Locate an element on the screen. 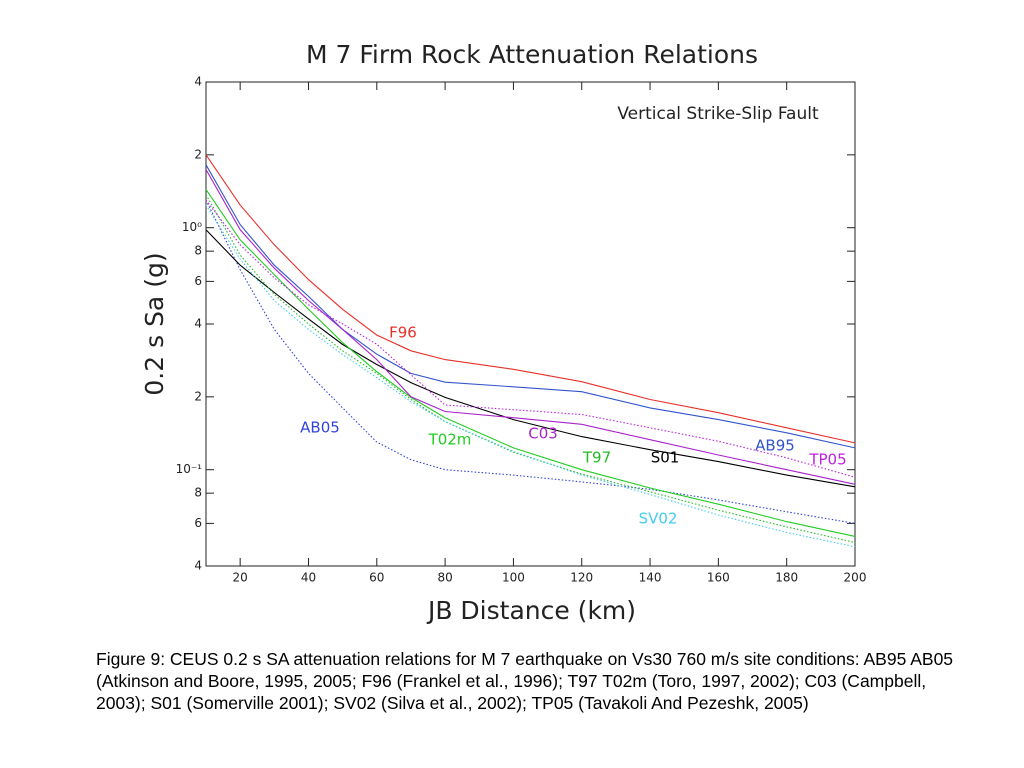 Image resolution: width=1024 pixels, height=768 pixels. x-tick-label: 40 is located at coordinates (308, 578).